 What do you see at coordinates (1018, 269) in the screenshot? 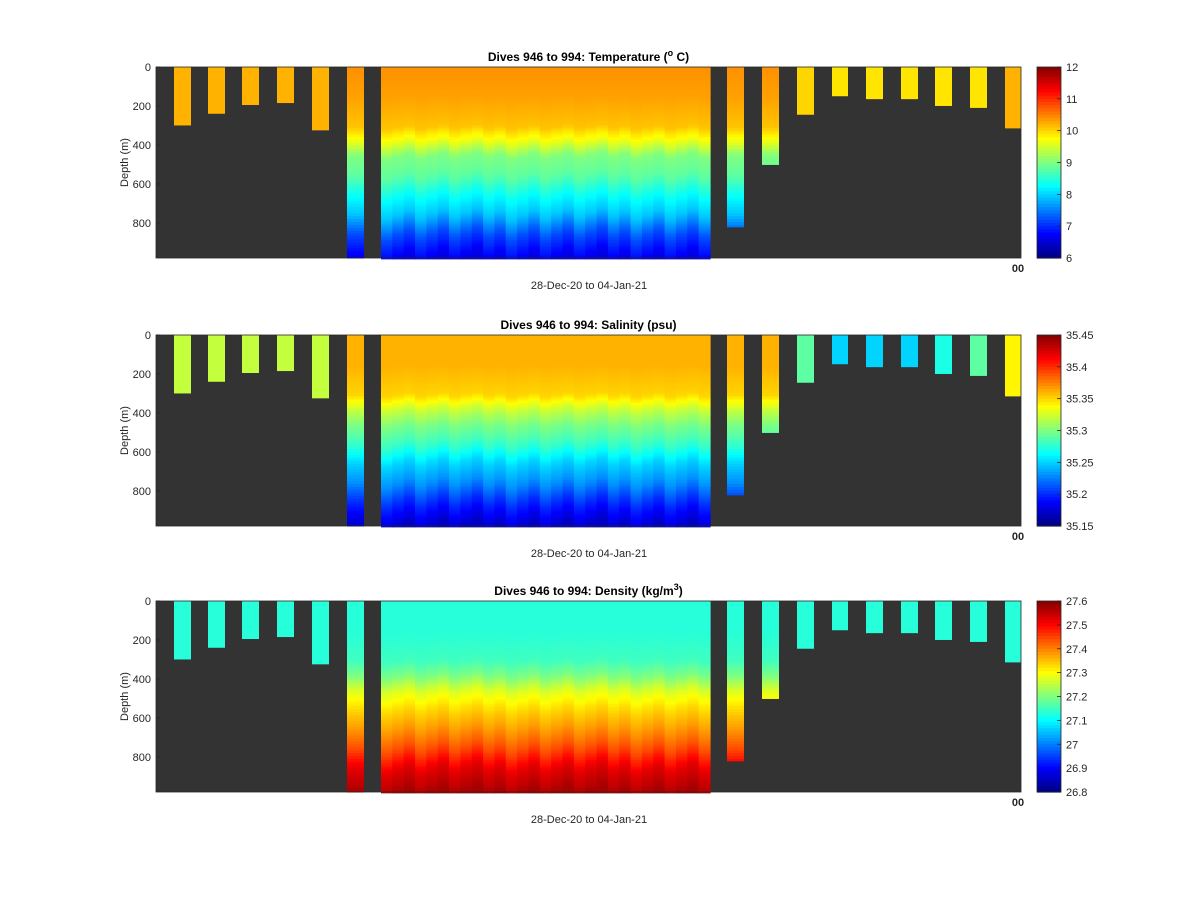
I see `x-tick-label: 00` at bounding box center [1018, 269].